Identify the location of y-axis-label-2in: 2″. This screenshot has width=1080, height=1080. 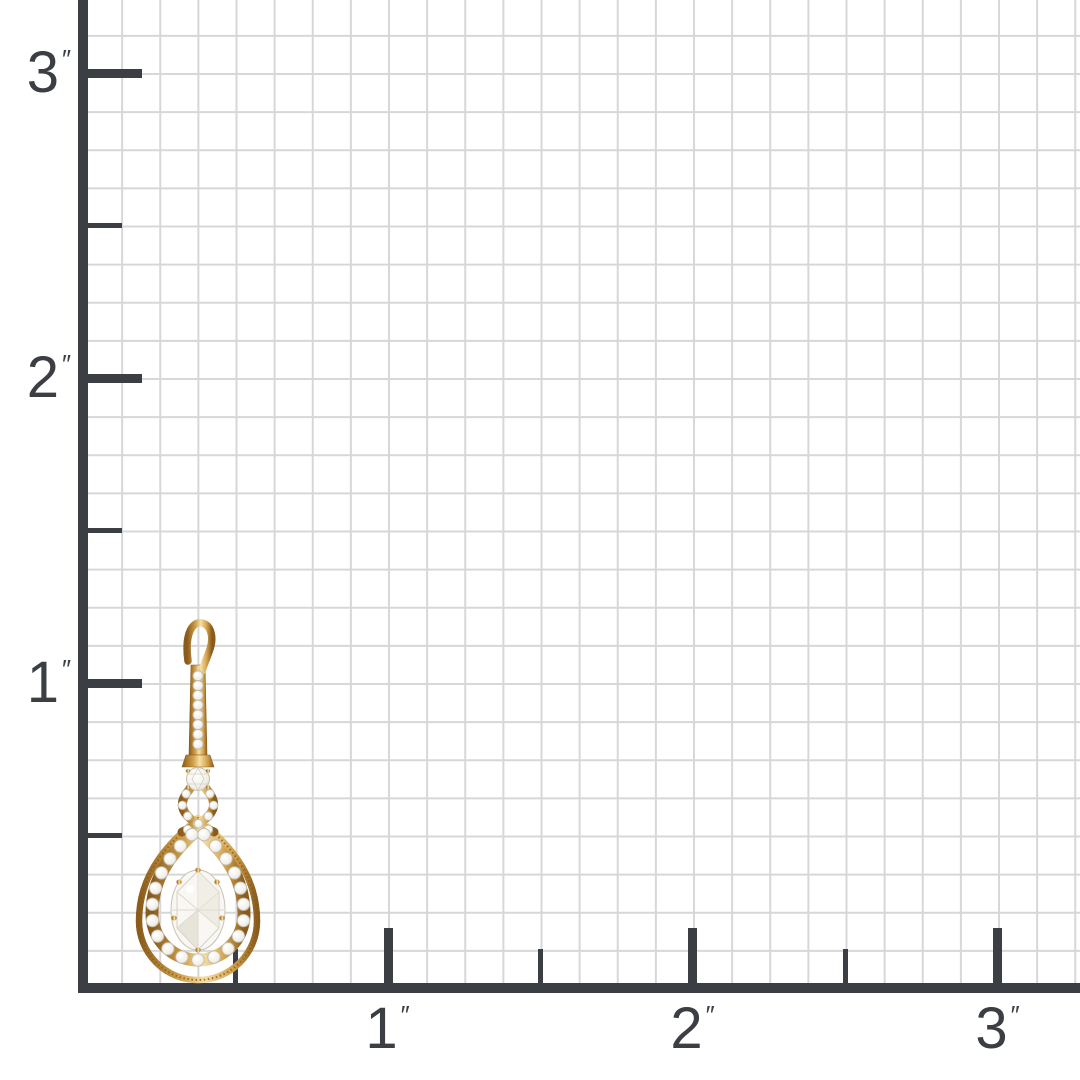
(49, 377).